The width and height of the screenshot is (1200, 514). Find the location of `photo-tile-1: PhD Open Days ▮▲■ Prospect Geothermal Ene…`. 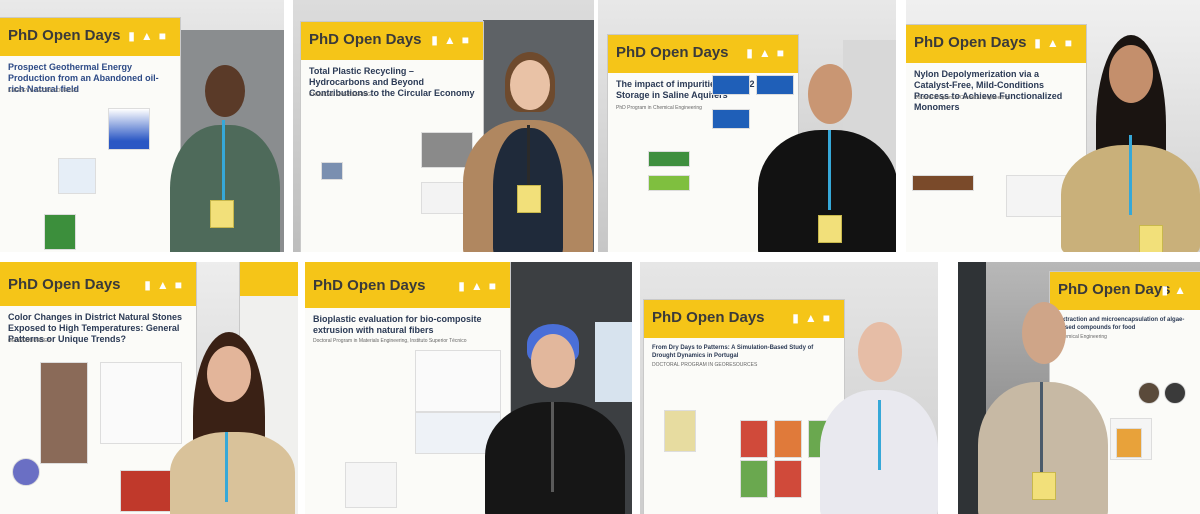

photo-tile-1: PhD Open Days ▮▲■ Prospect Geothermal Ene… is located at coordinates (142, 126).